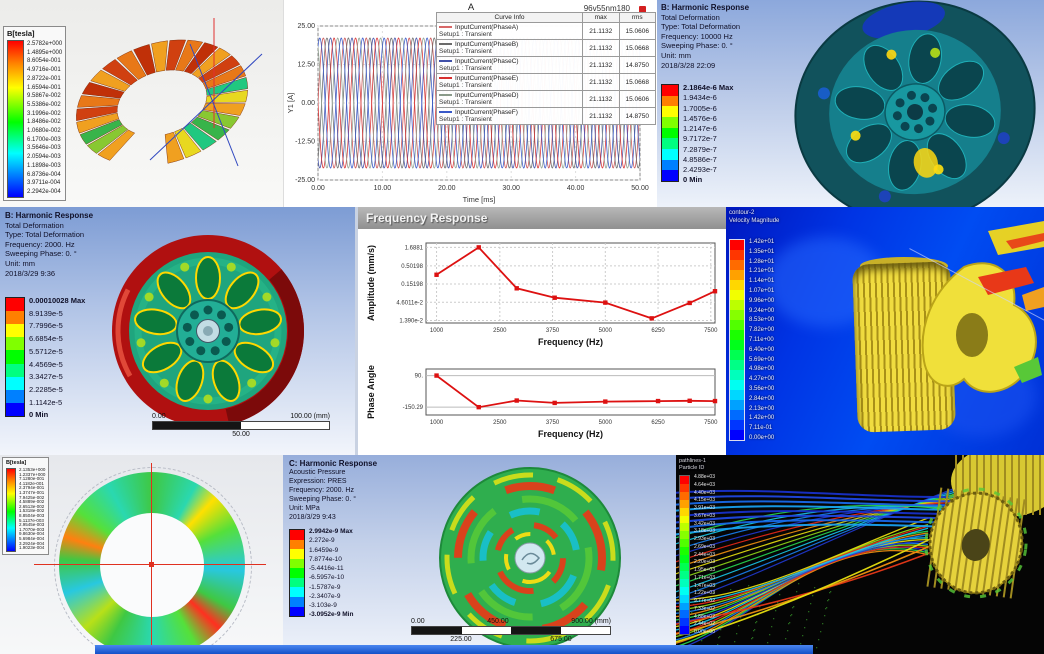 Image resolution: width=1044 pixels, height=654 pixels. What do you see at coordinates (371, 392) in the screenshot?
I see `svg-text: Phase Angle` at bounding box center [371, 392].